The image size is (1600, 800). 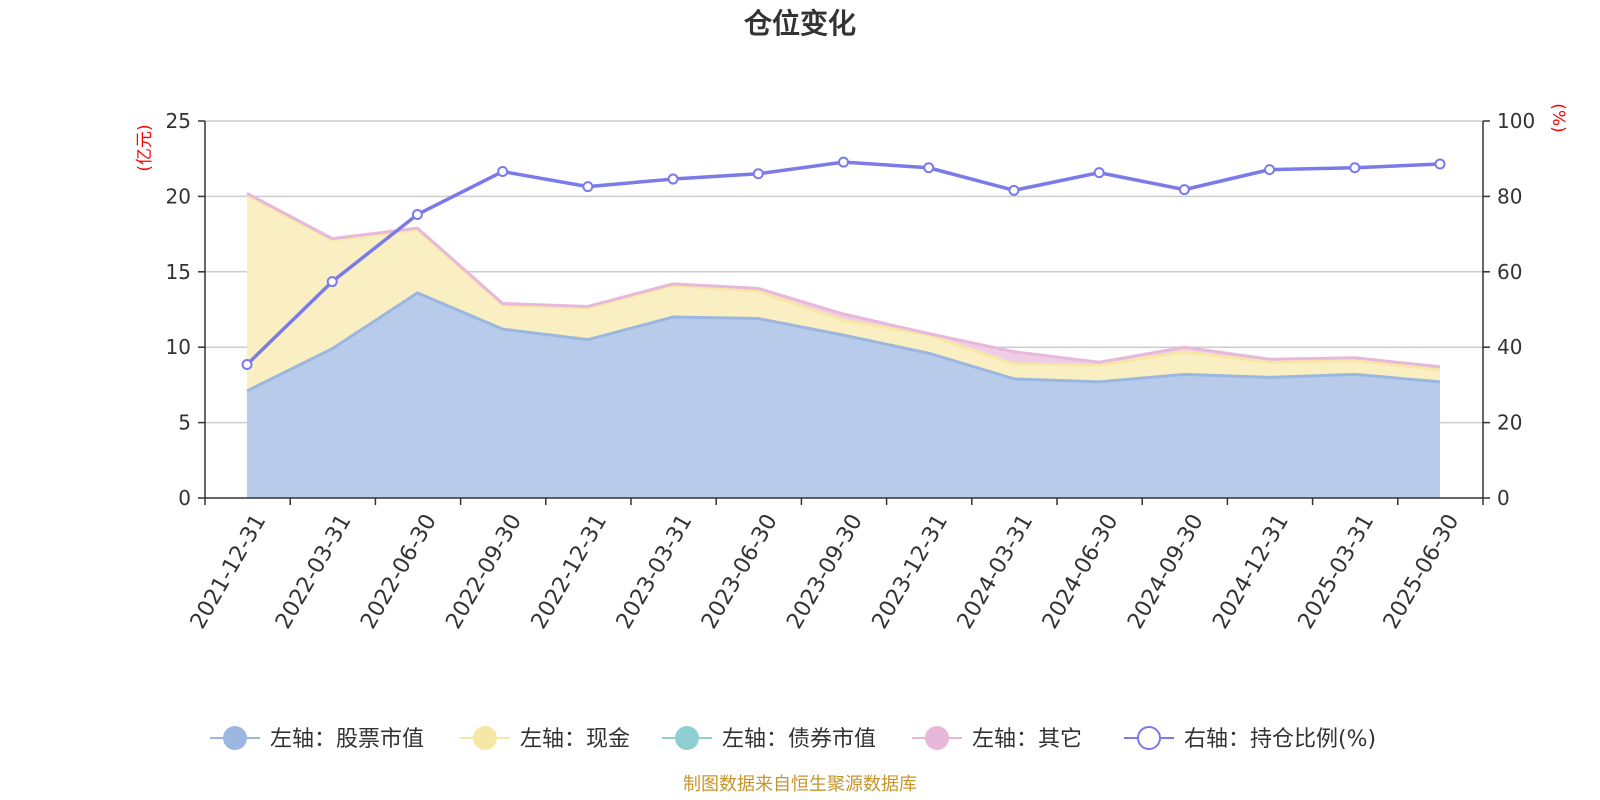 What do you see at coordinates (229, 571) in the screenshot?
I see `x-tick-label: 2021-12-31` at bounding box center [229, 571].